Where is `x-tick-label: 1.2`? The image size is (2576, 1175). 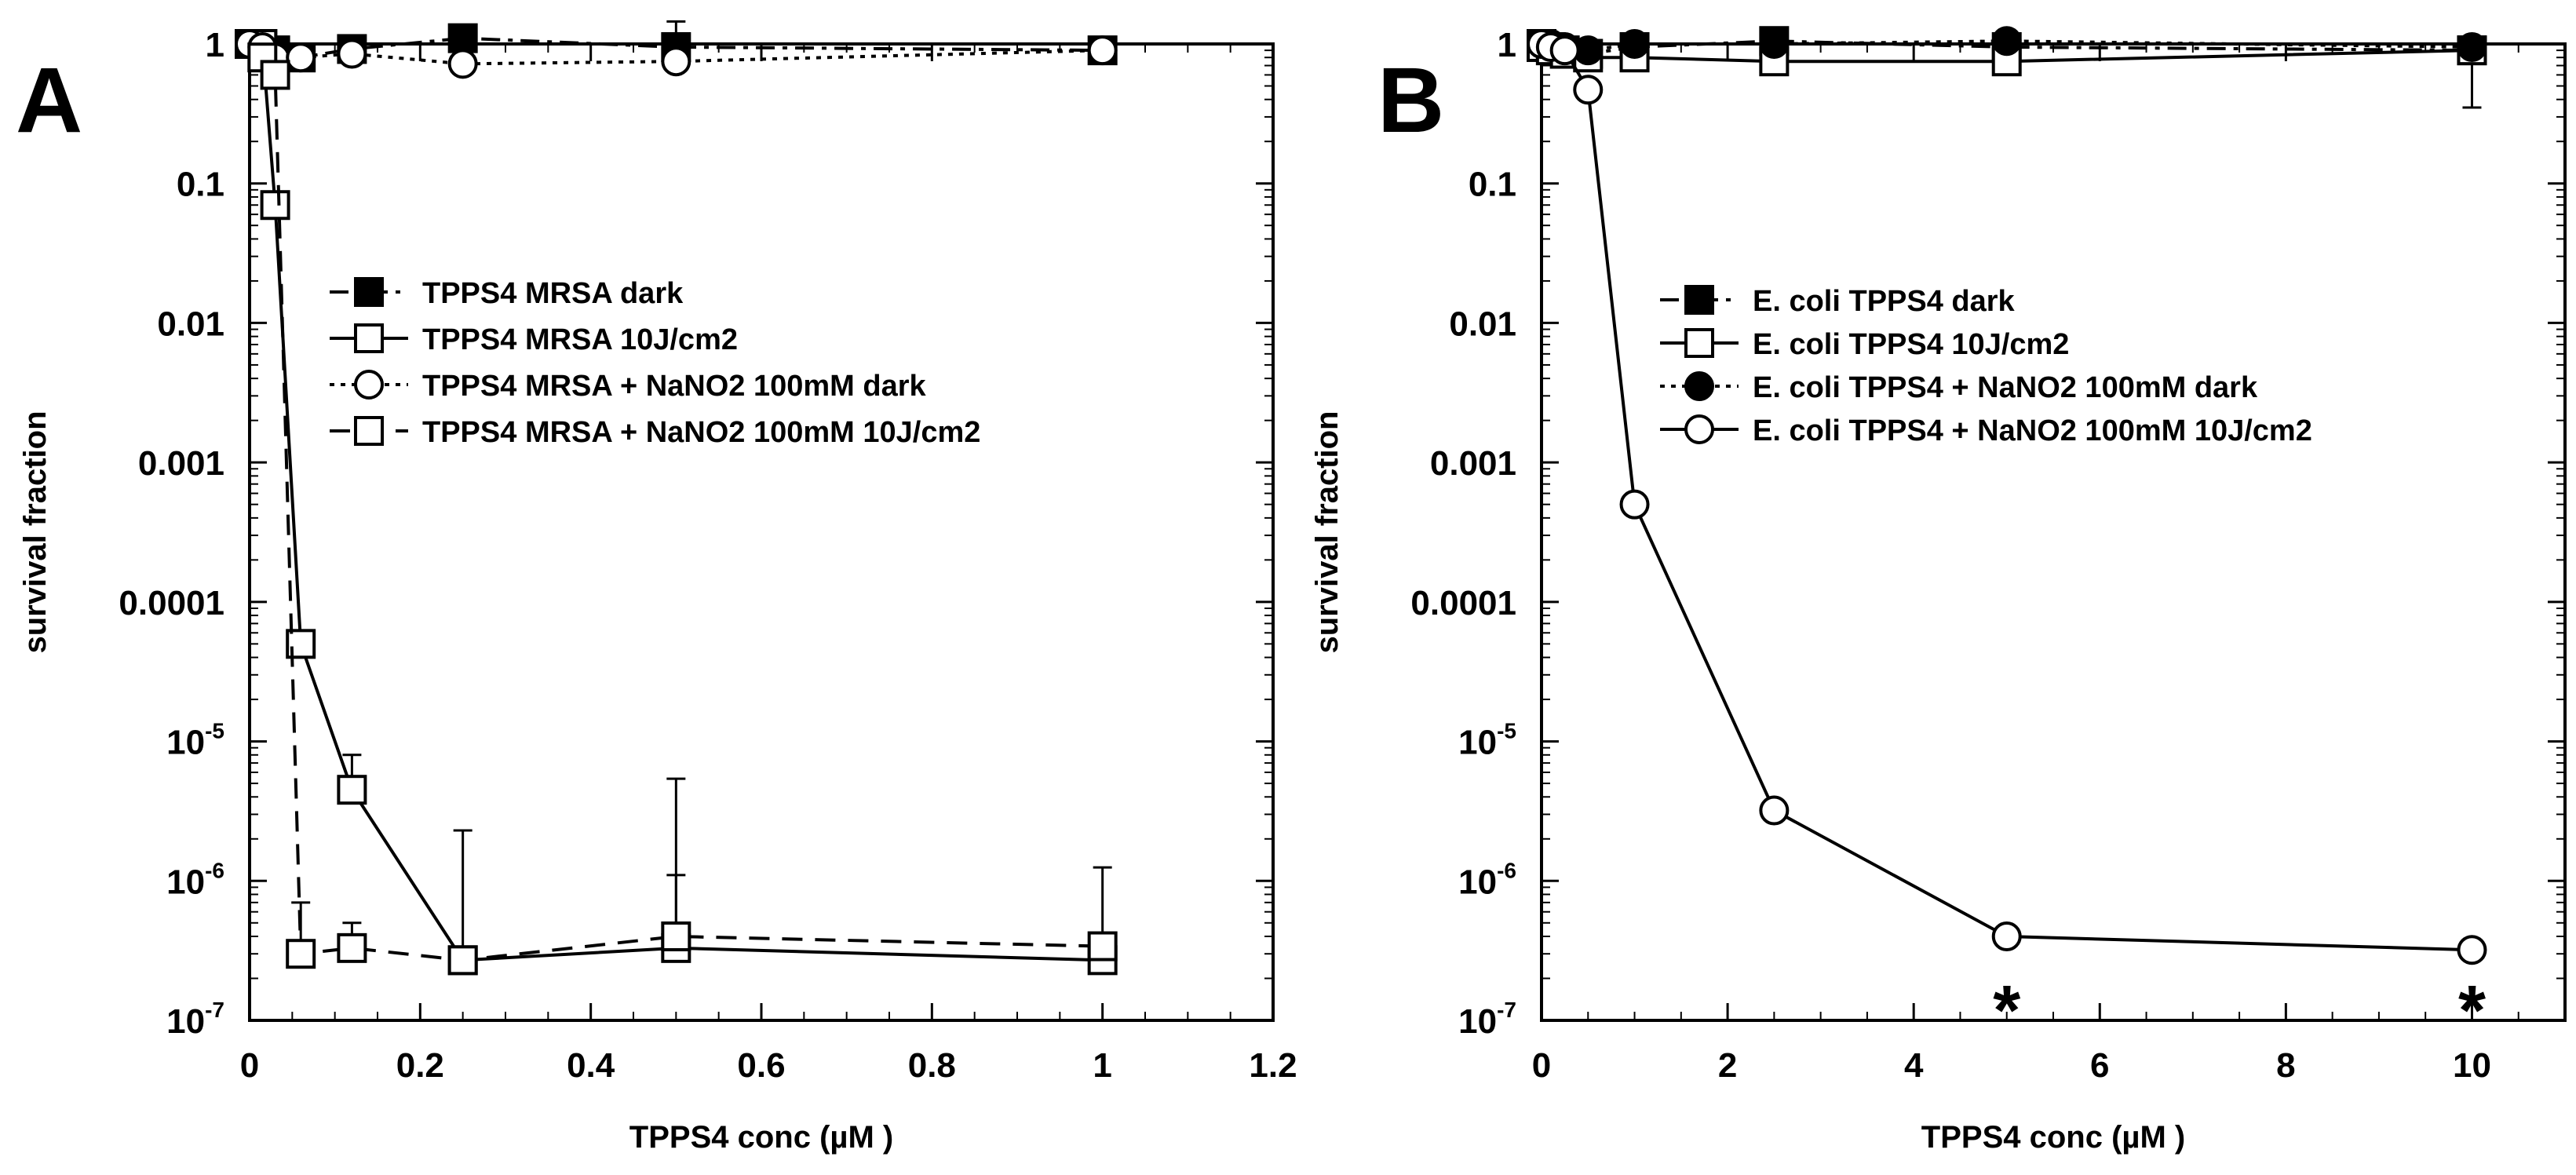 x-tick-label: 1.2 is located at coordinates (1273, 1065).